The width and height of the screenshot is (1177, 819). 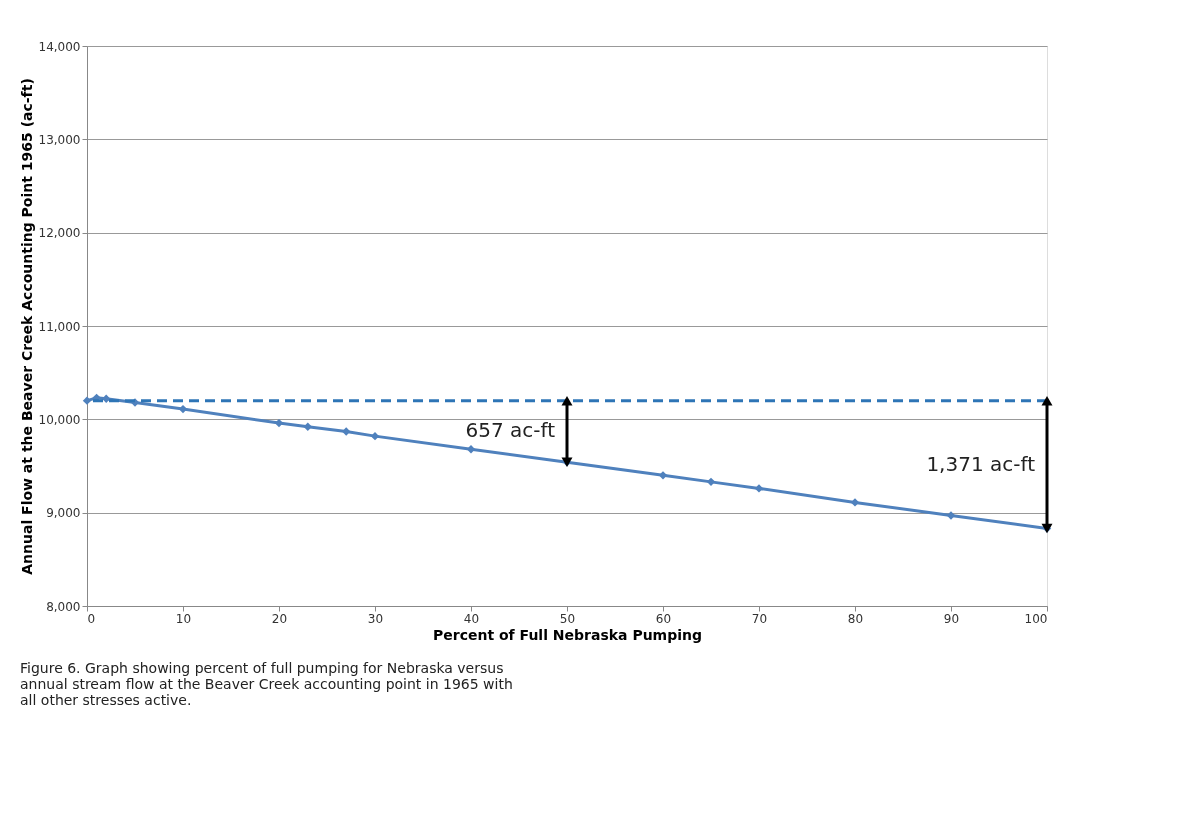 What do you see at coordinates (59, 139) in the screenshot?
I see `y-tick-label: 13,000` at bounding box center [59, 139].